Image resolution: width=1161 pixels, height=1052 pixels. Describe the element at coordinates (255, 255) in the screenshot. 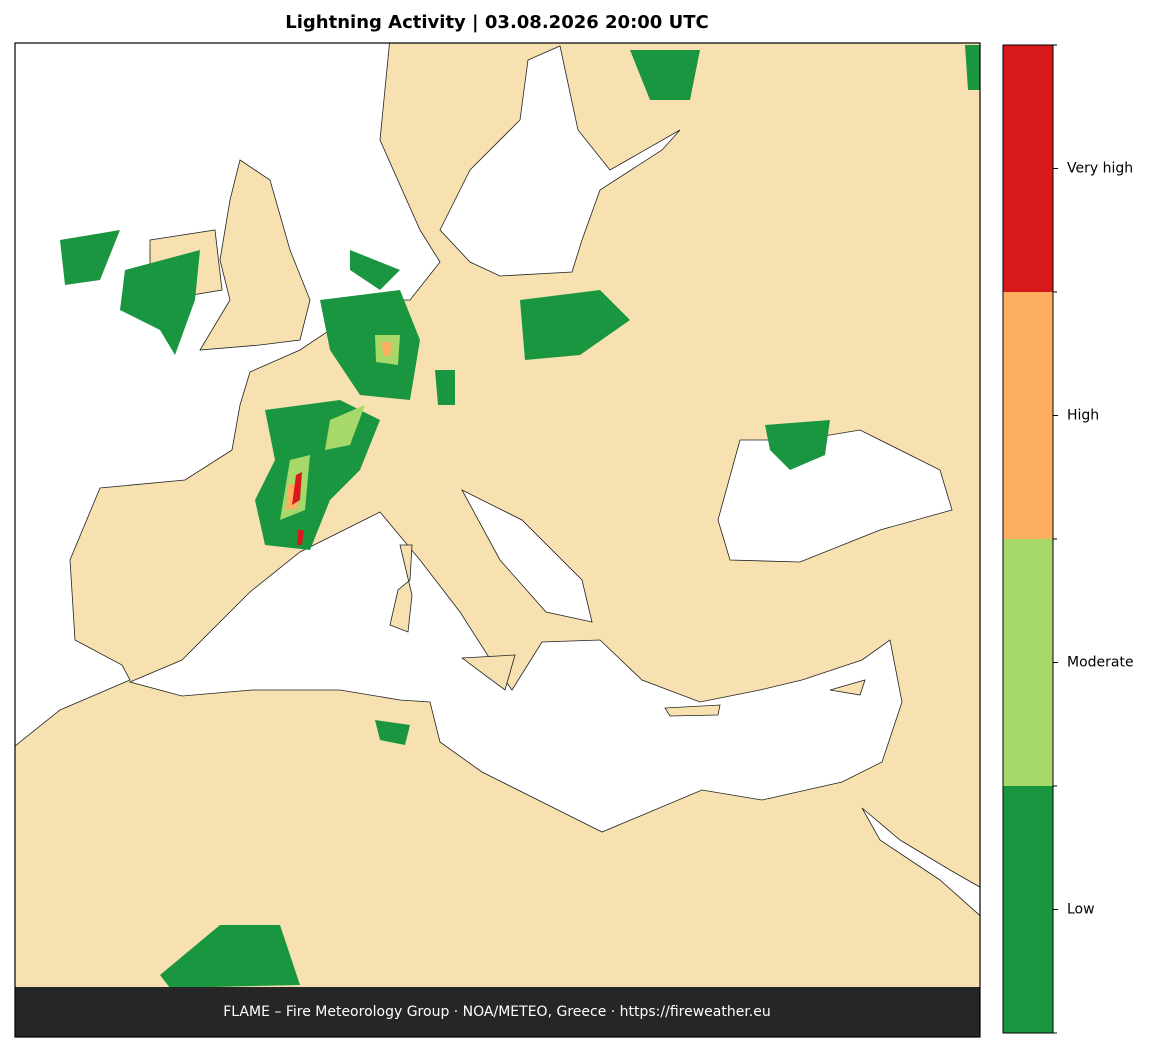

I see `great-britain` at that location.